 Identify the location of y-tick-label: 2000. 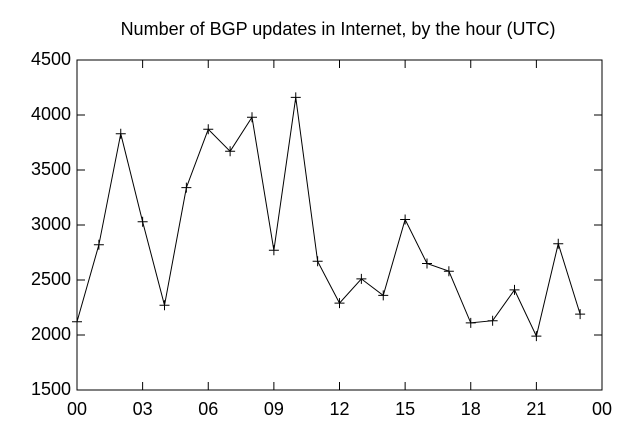
(51, 334).